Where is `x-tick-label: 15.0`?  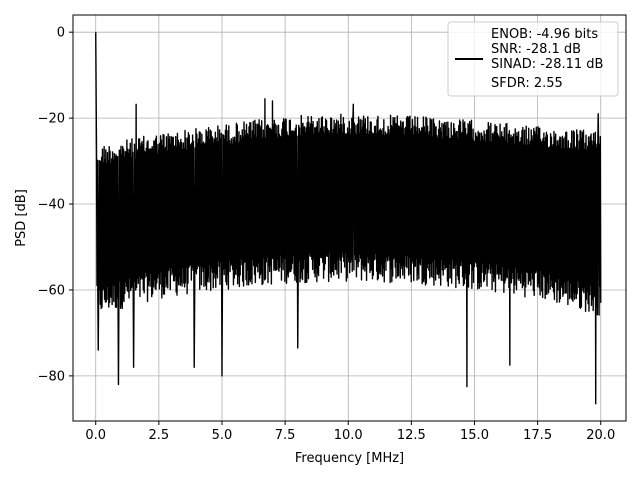
x-tick-label: 15.0 is located at coordinates (474, 435).